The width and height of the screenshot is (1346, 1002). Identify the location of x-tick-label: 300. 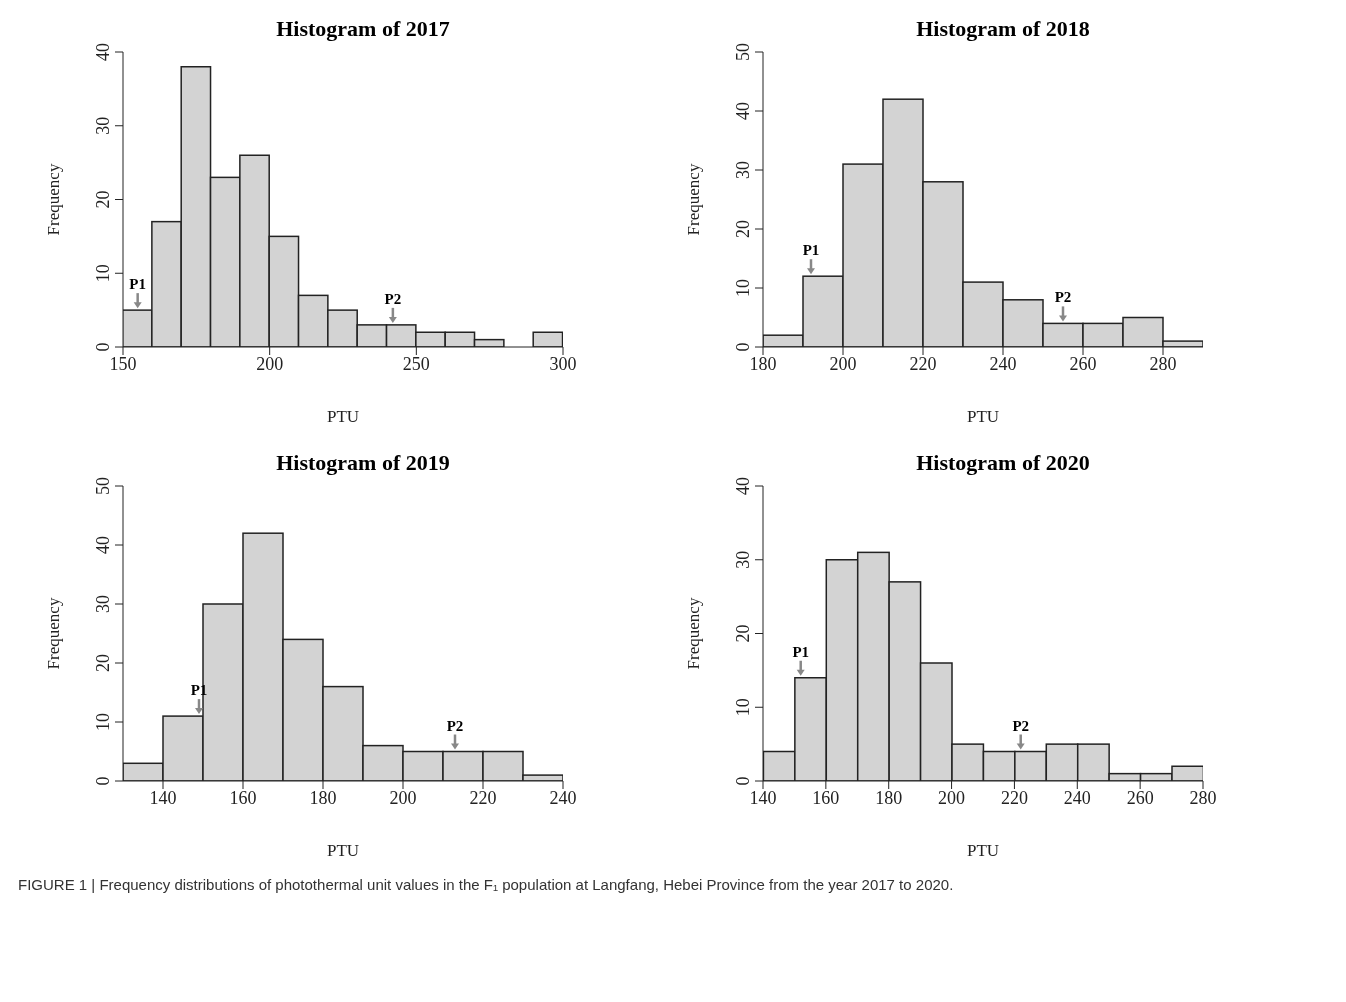
(563, 363).